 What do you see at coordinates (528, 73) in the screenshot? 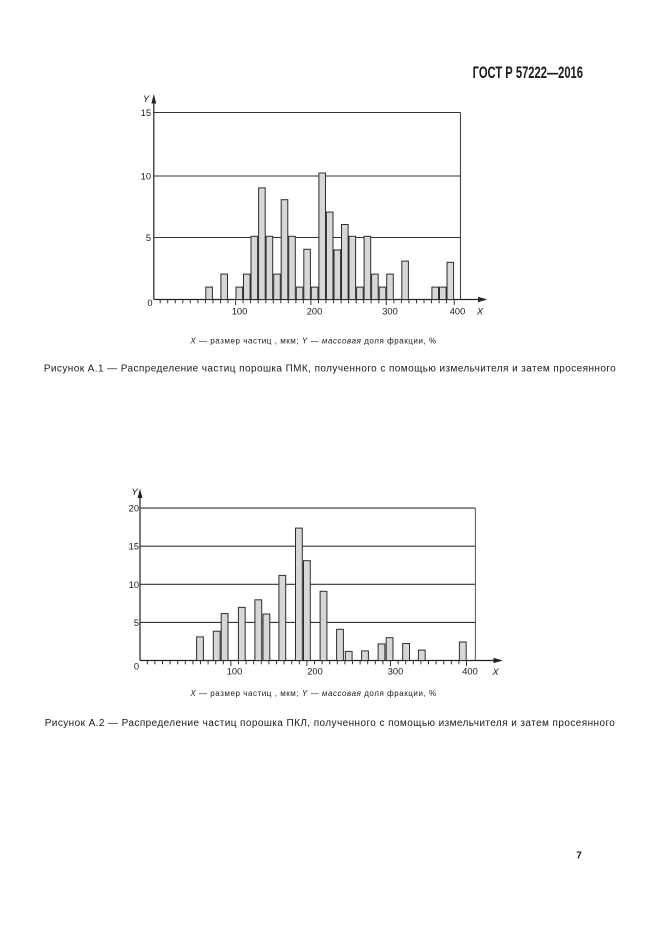
I see `svg-text: ГОСТ Р 57222—2016` at bounding box center [528, 73].